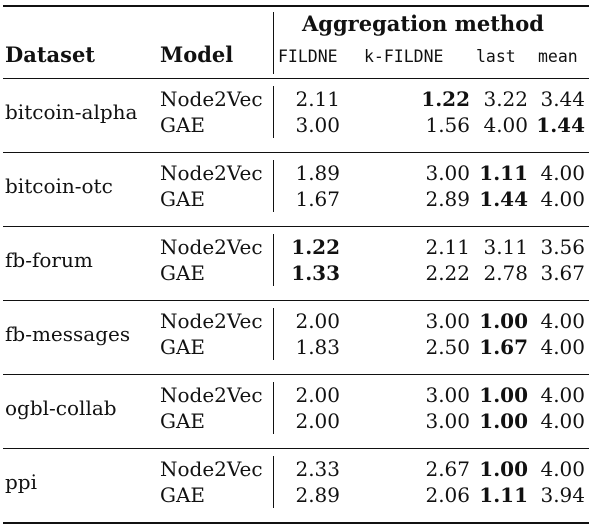  I want to click on group-header: Aggregation method, so click(423, 23).